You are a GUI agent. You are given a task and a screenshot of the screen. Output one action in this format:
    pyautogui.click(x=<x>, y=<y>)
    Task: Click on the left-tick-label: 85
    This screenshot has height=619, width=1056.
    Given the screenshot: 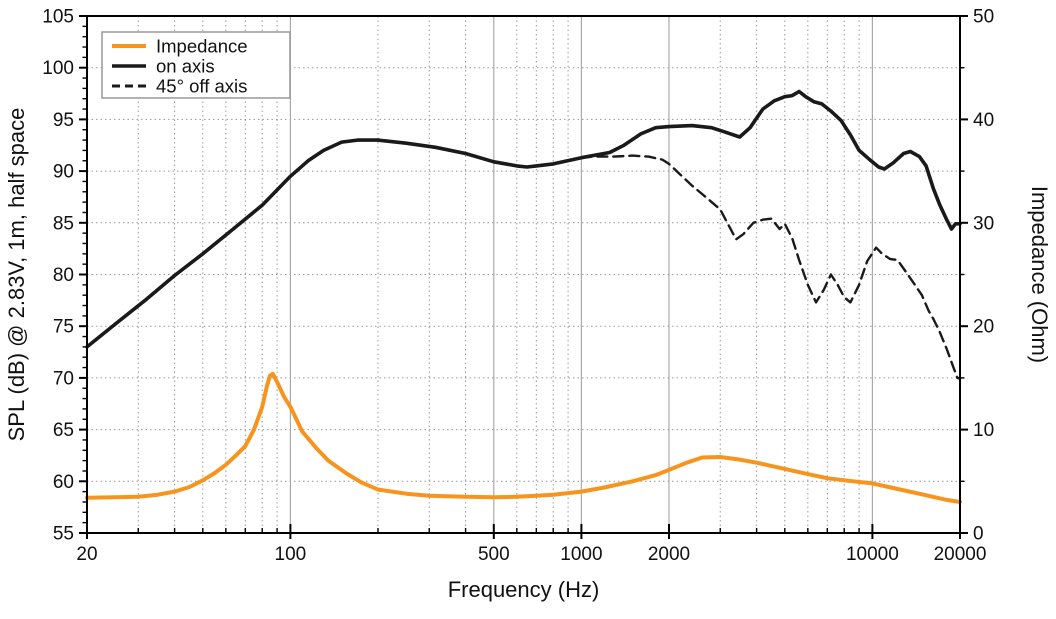 What is the action you would take?
    pyautogui.click(x=63, y=223)
    